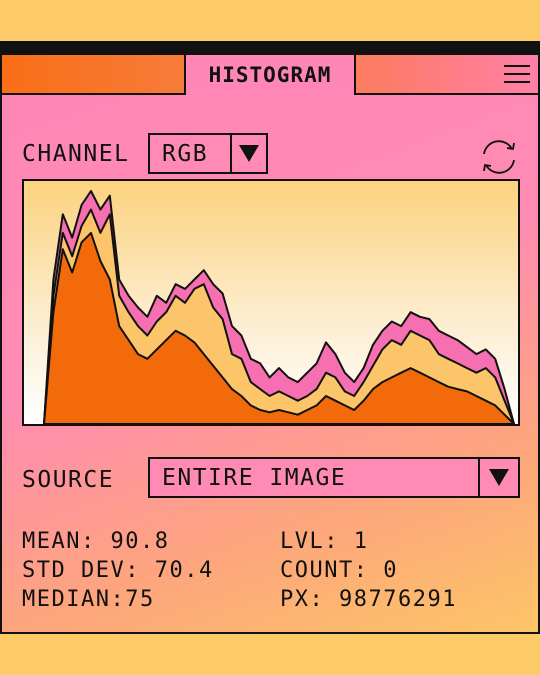  Describe the element at coordinates (254, 477) in the screenshot. I see `source-select-value: ENTIRE IMAGE` at that location.